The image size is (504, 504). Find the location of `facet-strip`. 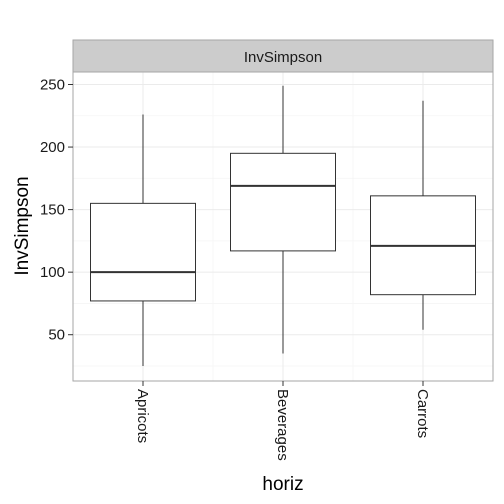

facet-strip is located at coordinates (283, 56).